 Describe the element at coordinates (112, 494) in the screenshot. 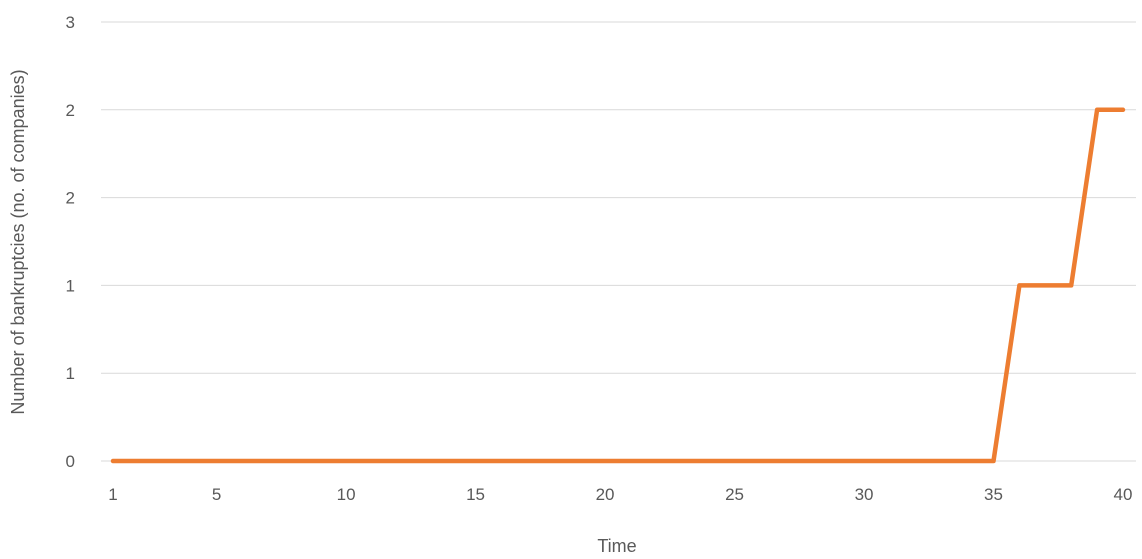

I see `x-tick-label: 1` at that location.